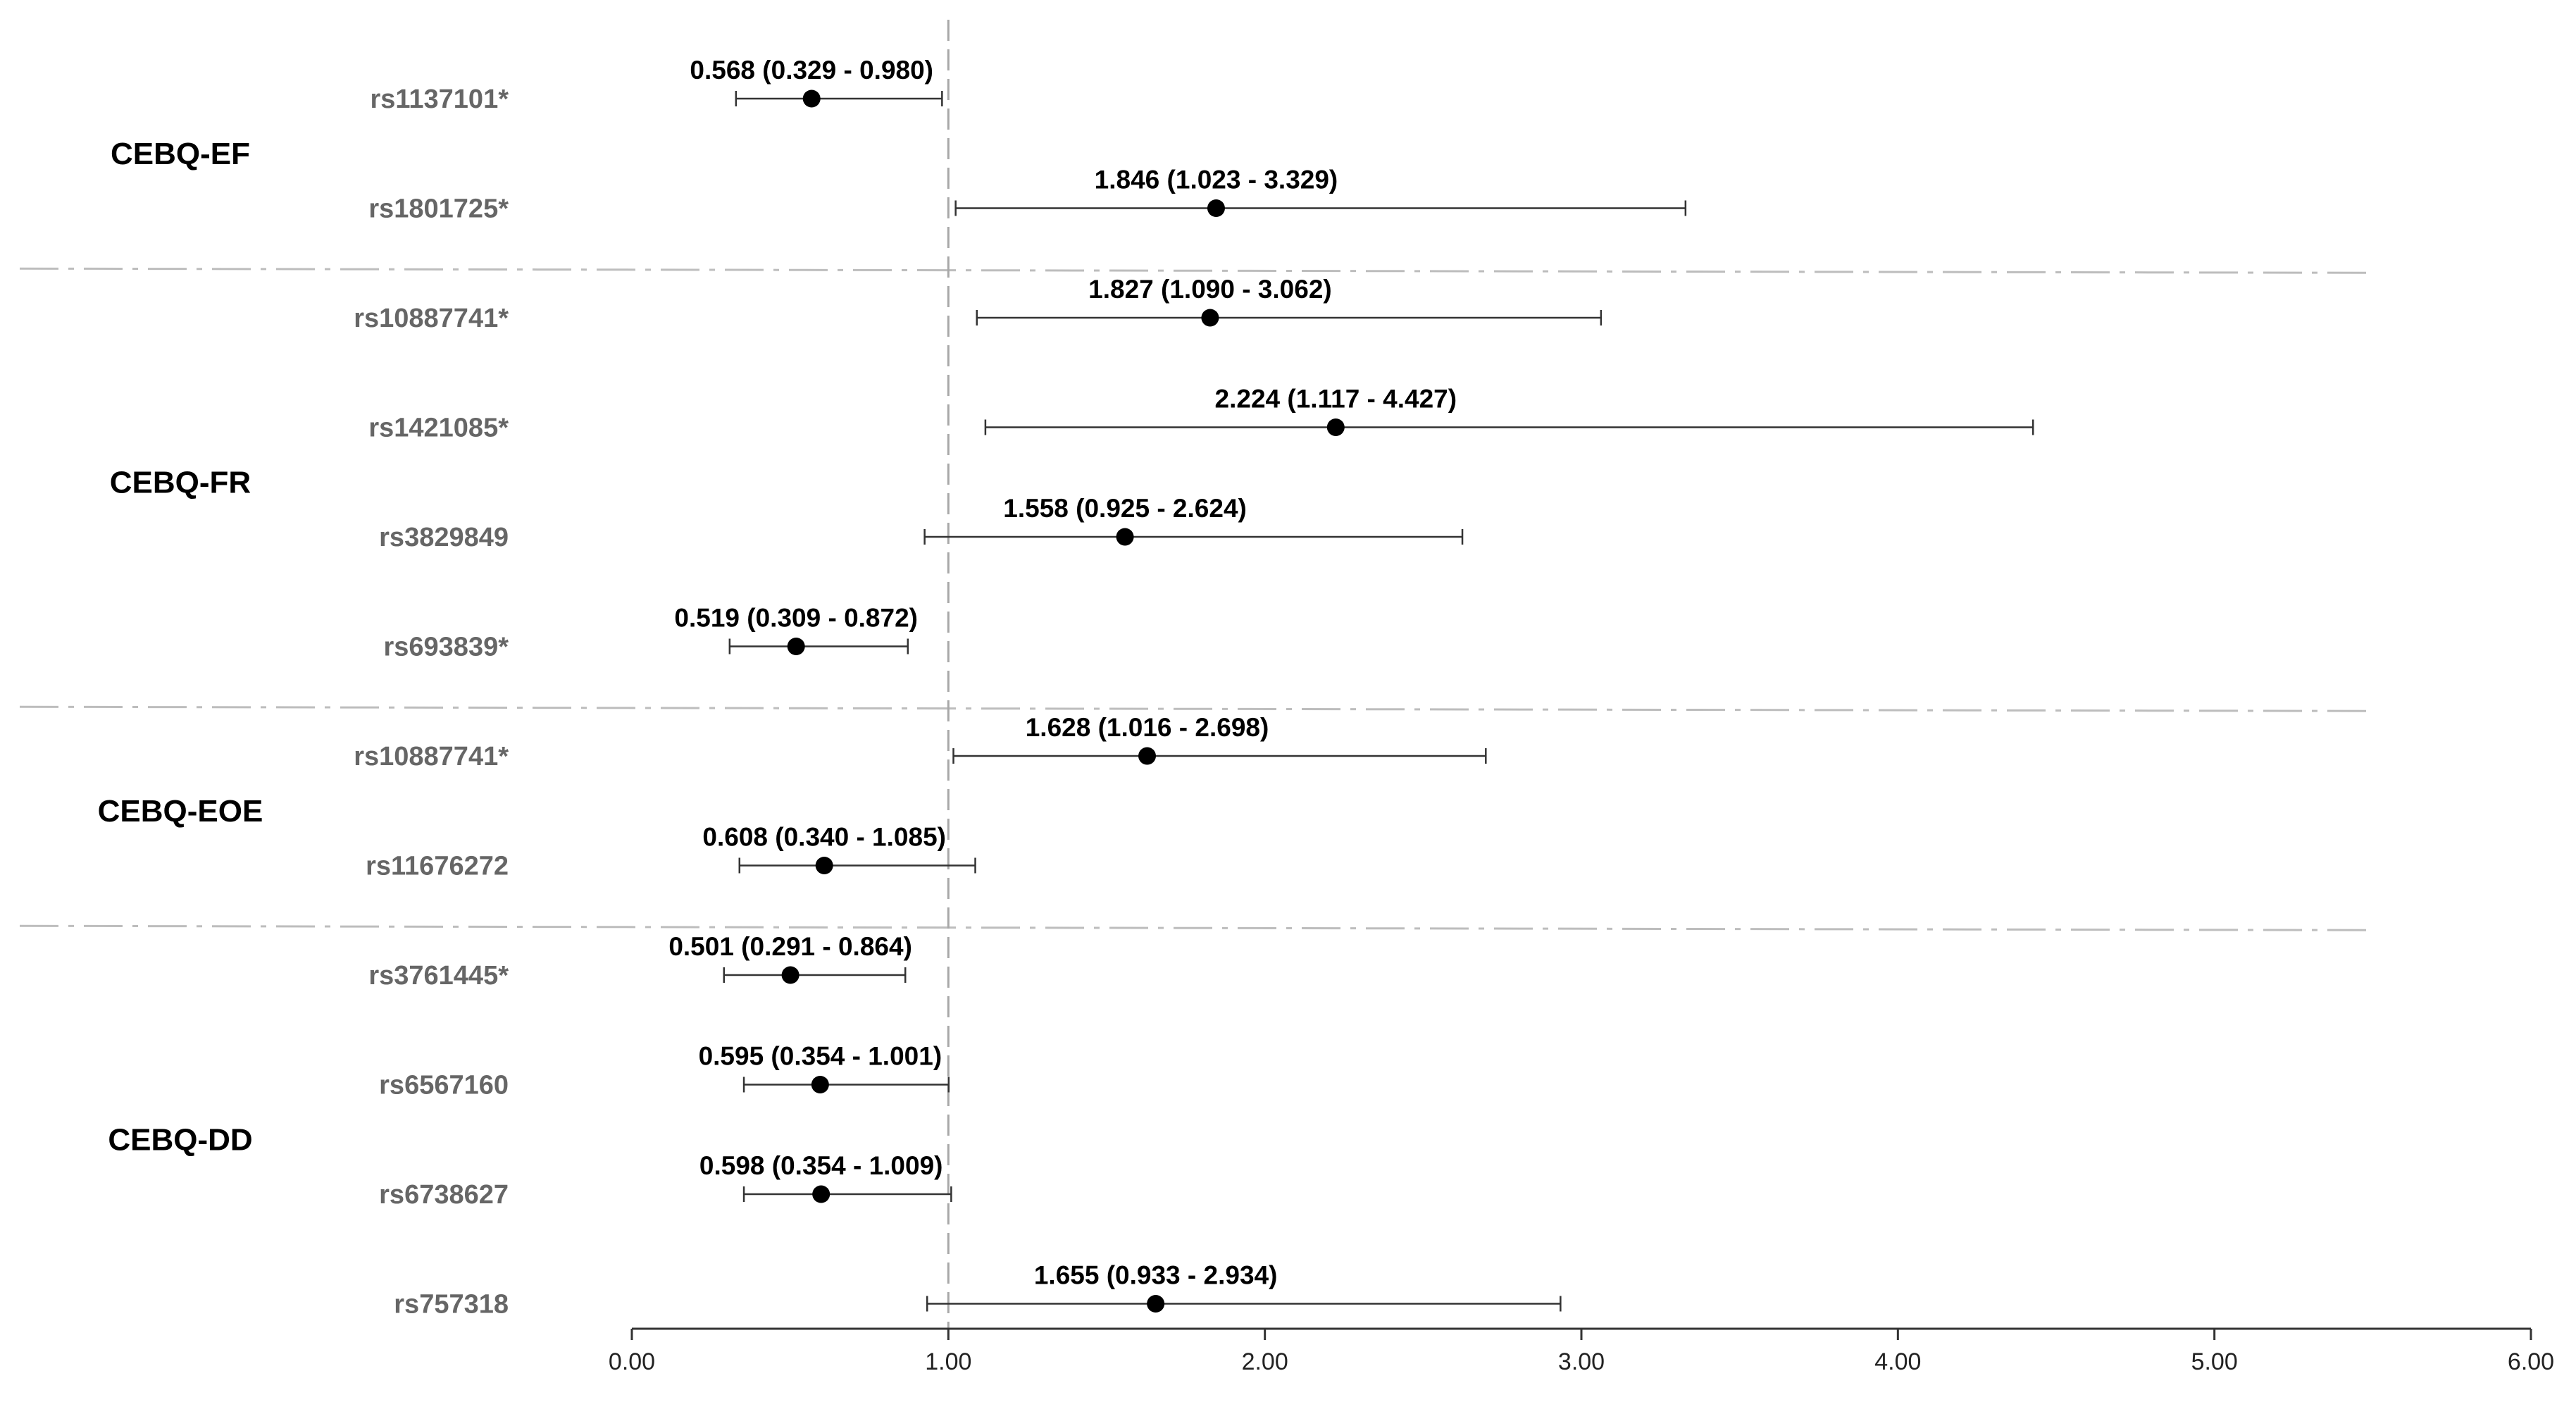  I want to click on x-tick-label: 4.00, so click(1897, 1361).